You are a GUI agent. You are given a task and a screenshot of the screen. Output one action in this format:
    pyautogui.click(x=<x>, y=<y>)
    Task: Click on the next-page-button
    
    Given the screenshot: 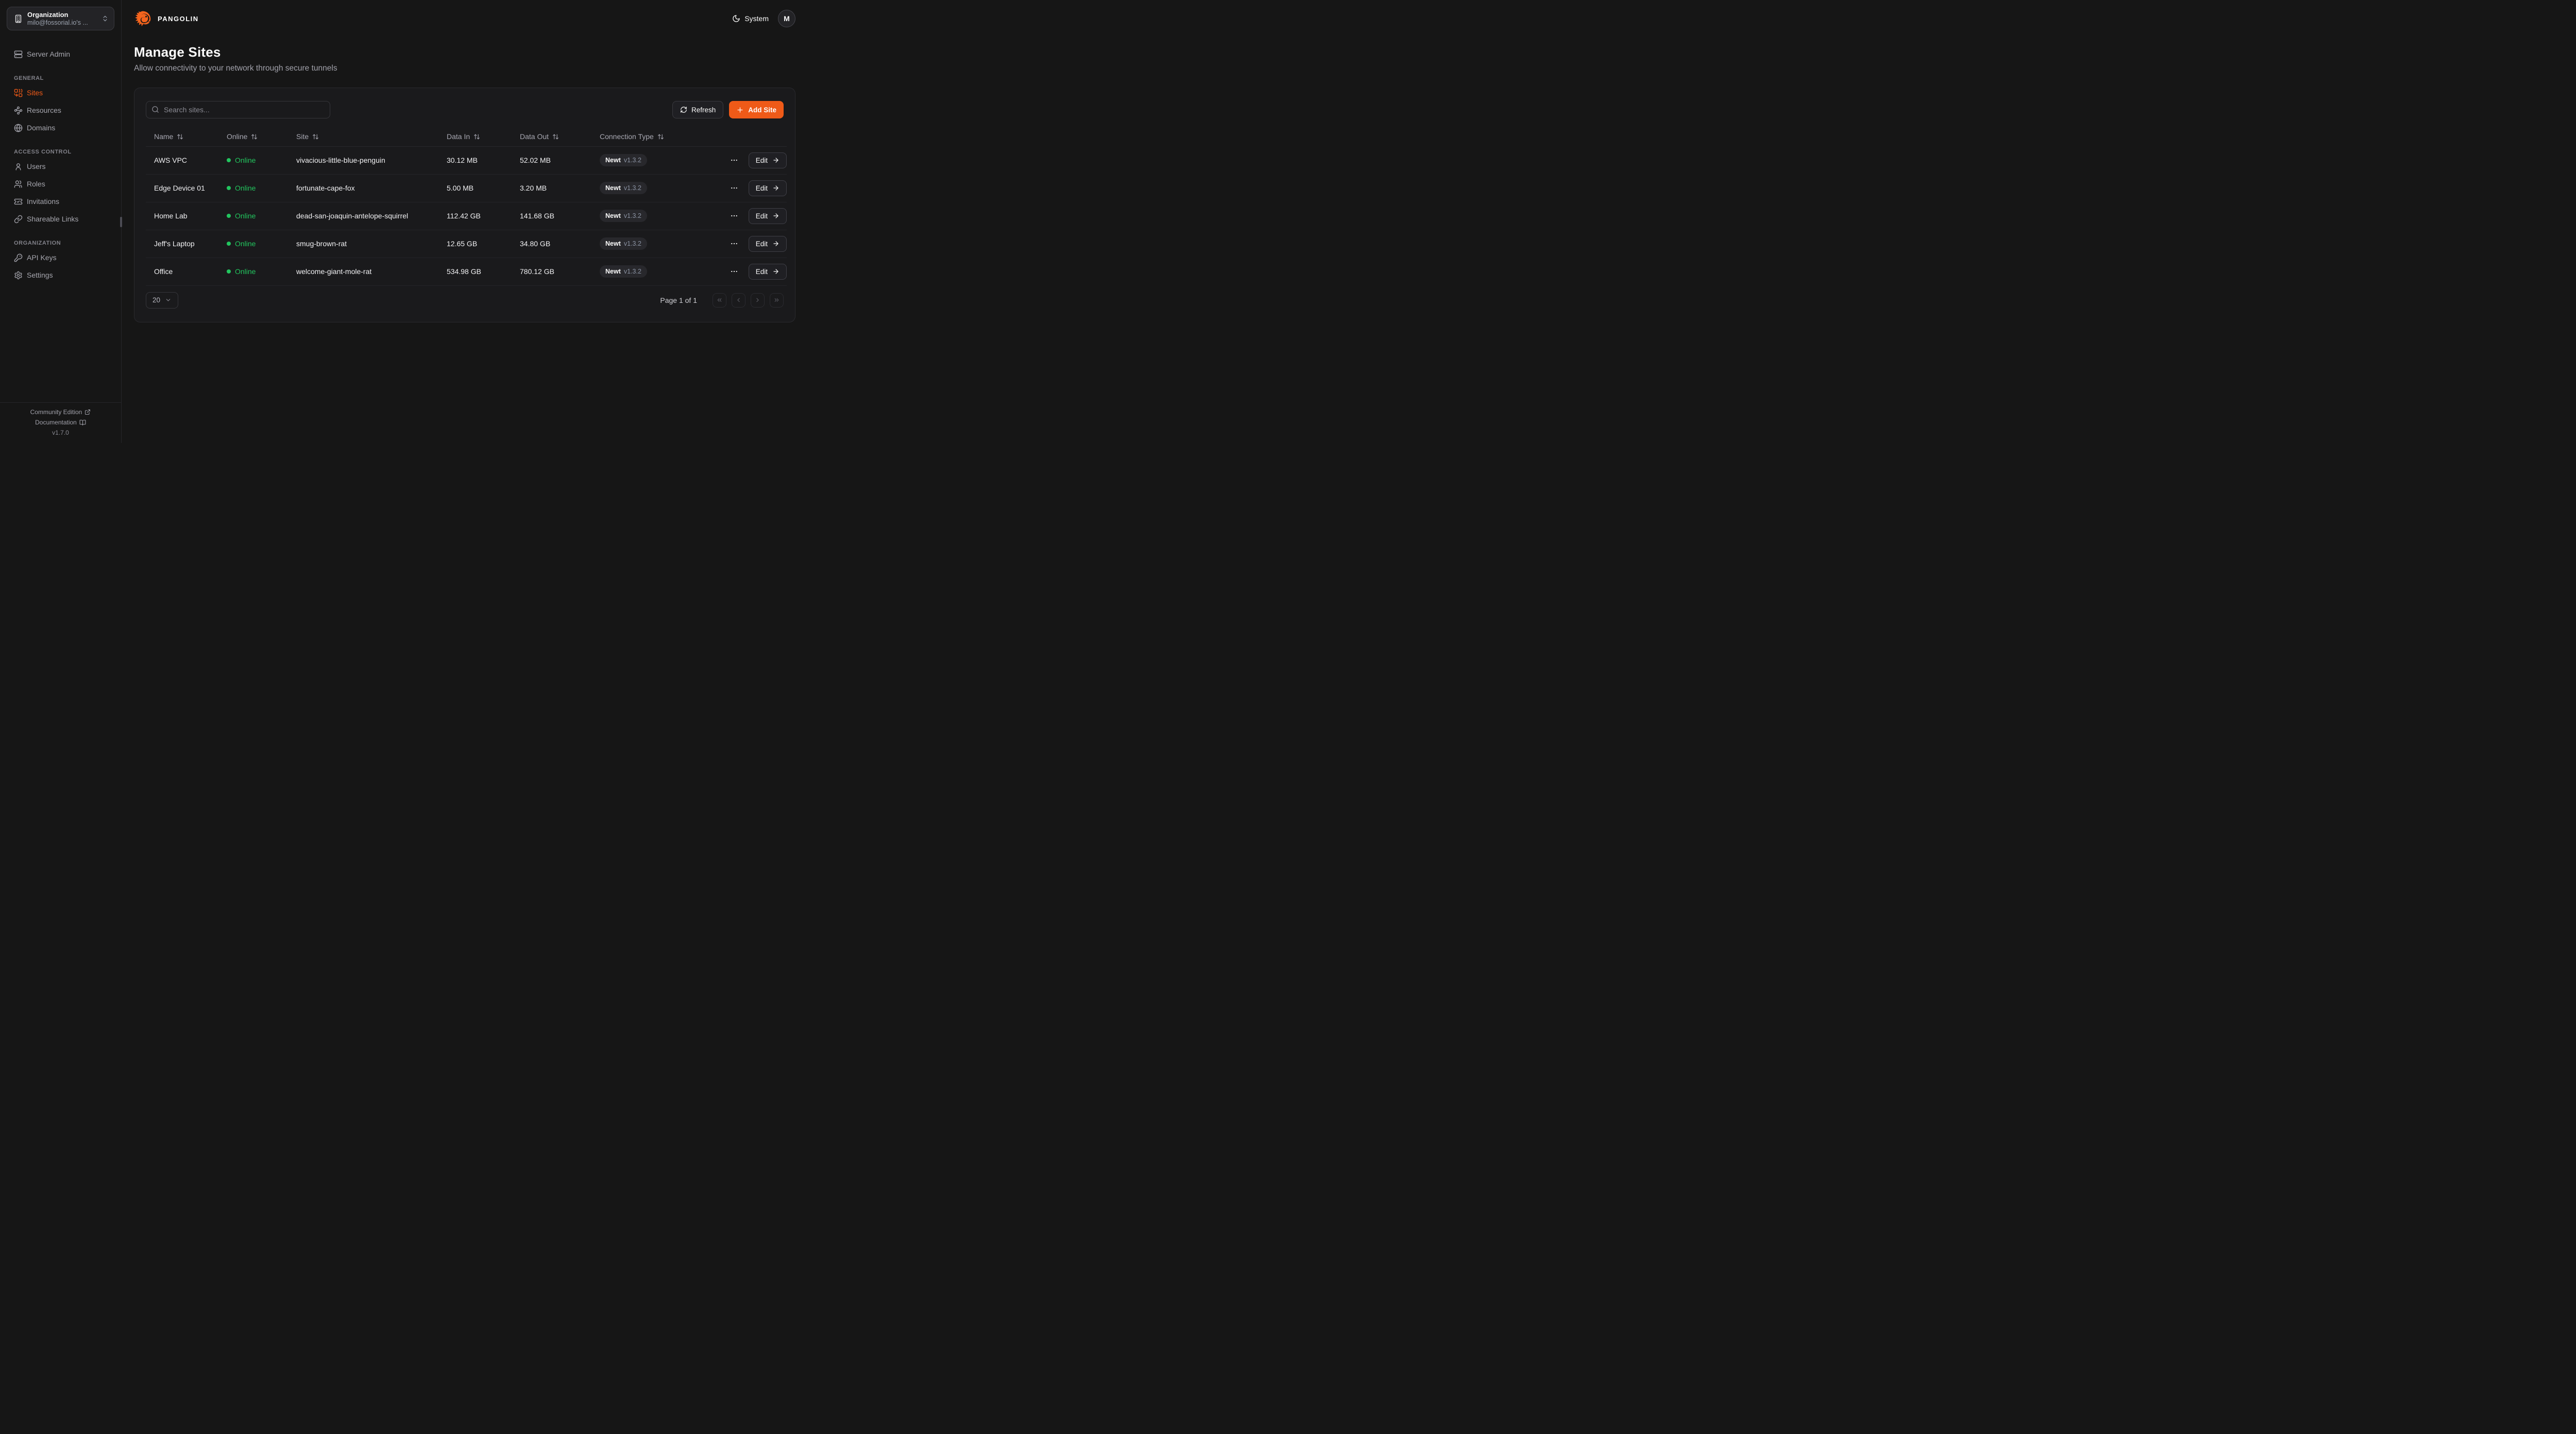 What is the action you would take?
    pyautogui.click(x=758, y=300)
    